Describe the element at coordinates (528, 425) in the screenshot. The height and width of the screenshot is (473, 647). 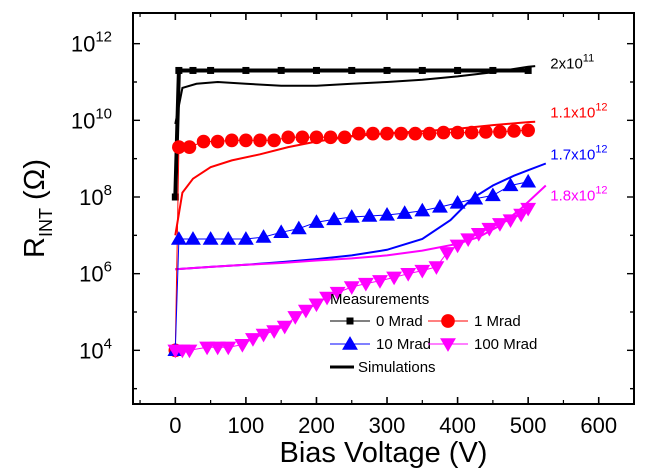
I see `x-tick-label: 500` at that location.